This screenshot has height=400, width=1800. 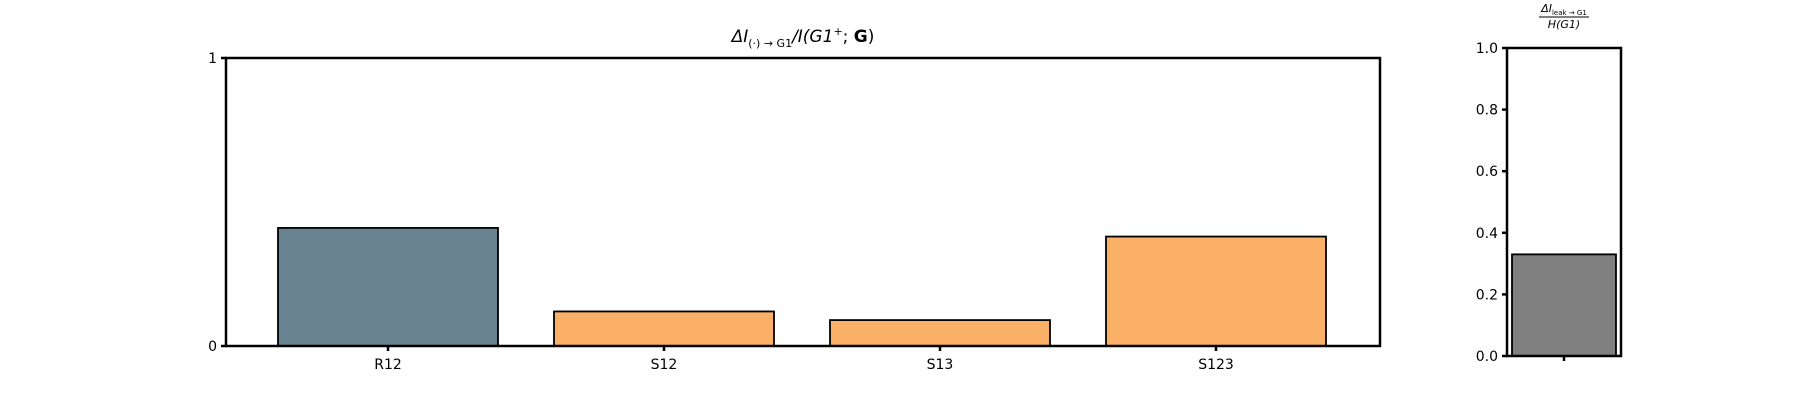 What do you see at coordinates (1216, 291) in the screenshot?
I see `main-bar-s123` at bounding box center [1216, 291].